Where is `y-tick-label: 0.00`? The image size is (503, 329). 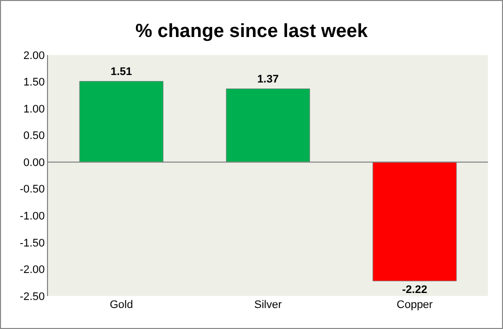
y-tick-label: 0.00 is located at coordinates (34, 162).